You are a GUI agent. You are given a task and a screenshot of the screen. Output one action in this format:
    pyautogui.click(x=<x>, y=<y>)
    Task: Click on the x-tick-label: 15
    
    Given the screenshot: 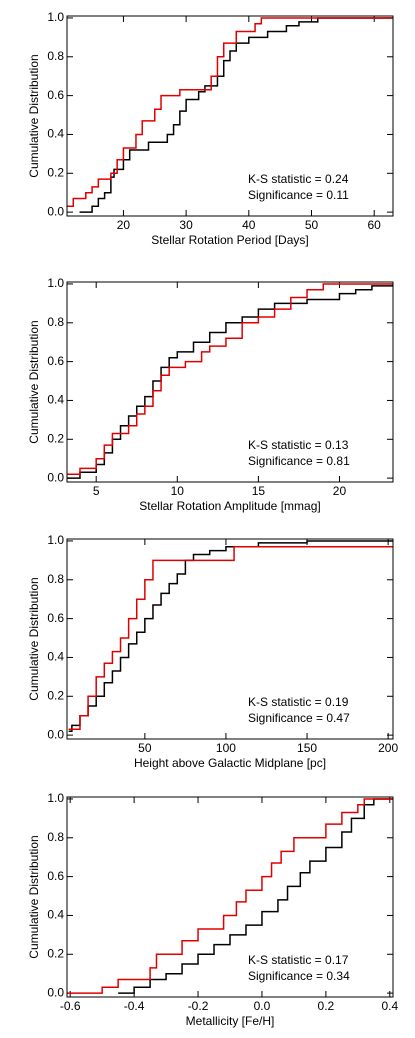 What is the action you would take?
    pyautogui.click(x=259, y=491)
    